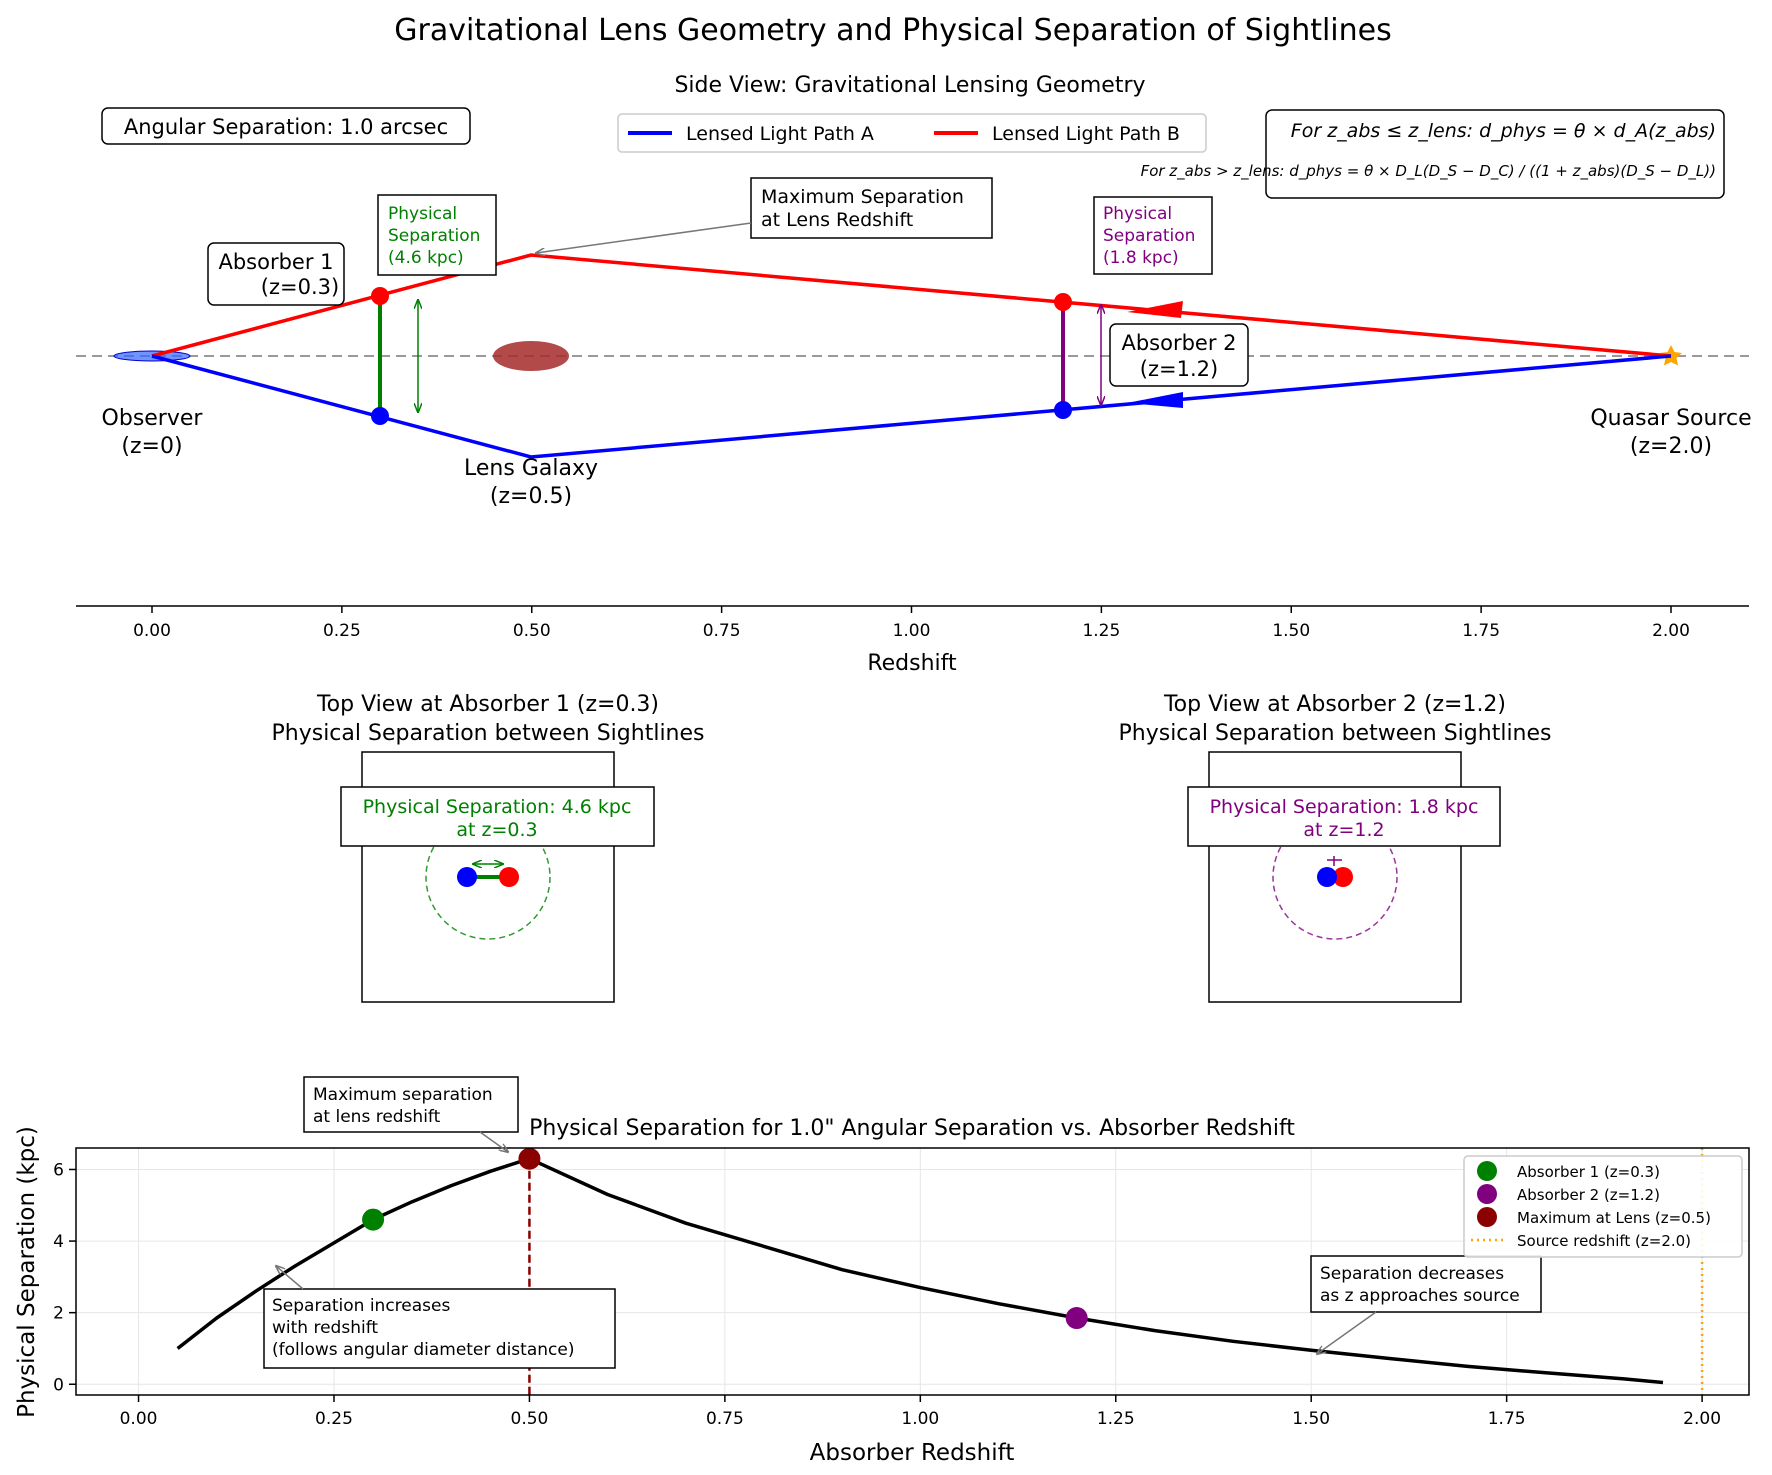 This screenshot has width=1772, height=1475. I want to click on chart-x-tick-label: 0.00, so click(139, 1419).